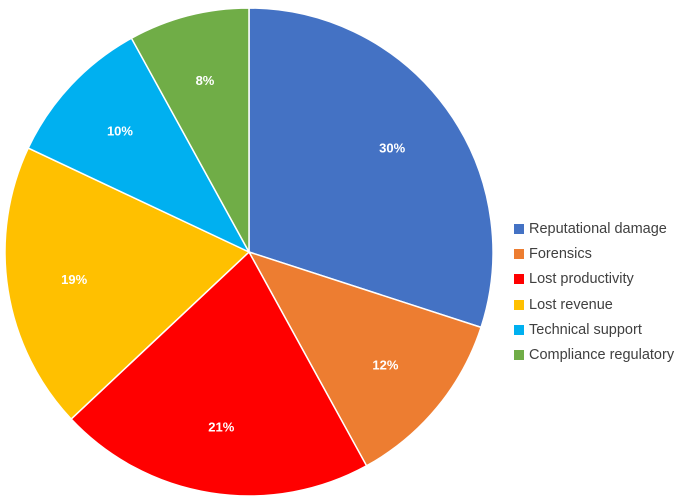 This screenshot has height=504, width=692. What do you see at coordinates (205, 80) in the screenshot?
I see `data-label-compliance-regulatory: 8%` at bounding box center [205, 80].